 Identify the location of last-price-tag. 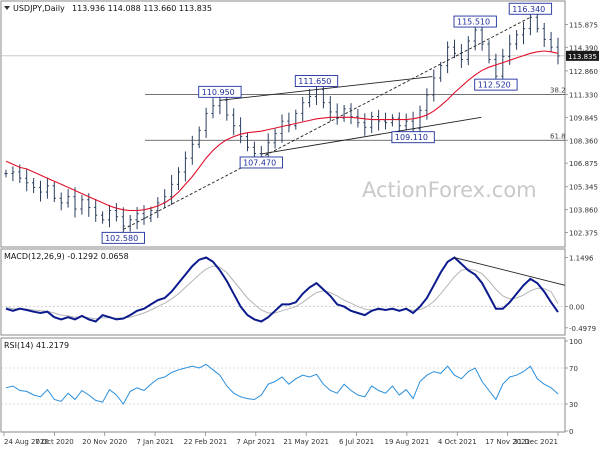
(582, 55).